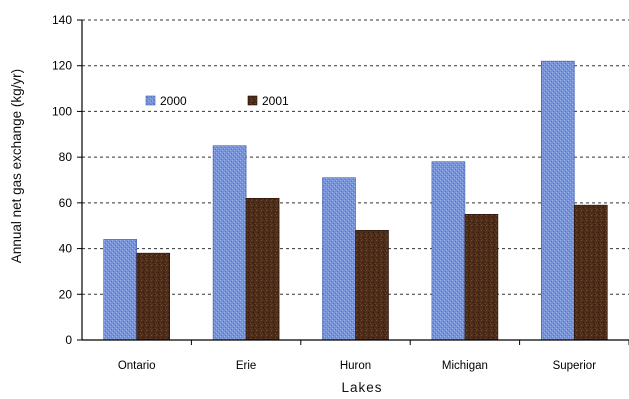 This screenshot has height=399, width=629. What do you see at coordinates (66, 294) in the screenshot?
I see `y-tick-label: 20` at bounding box center [66, 294].